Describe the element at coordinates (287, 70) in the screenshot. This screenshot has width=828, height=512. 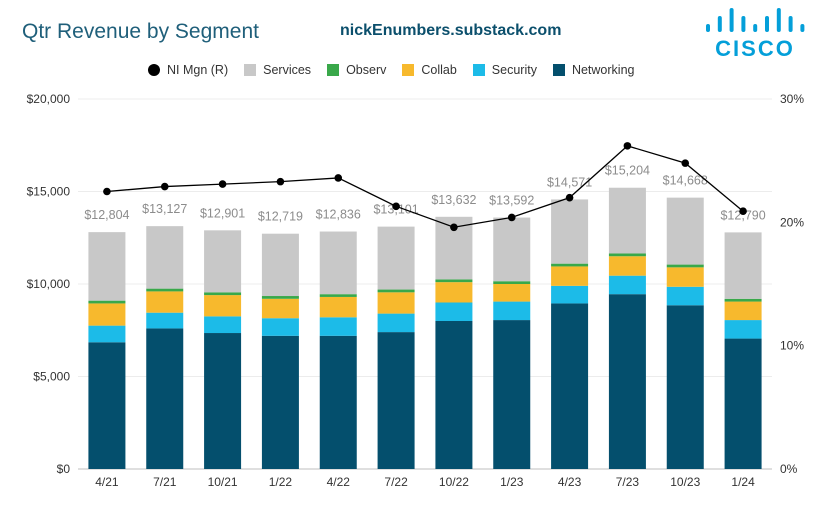
I see `legend-label: Services` at that location.